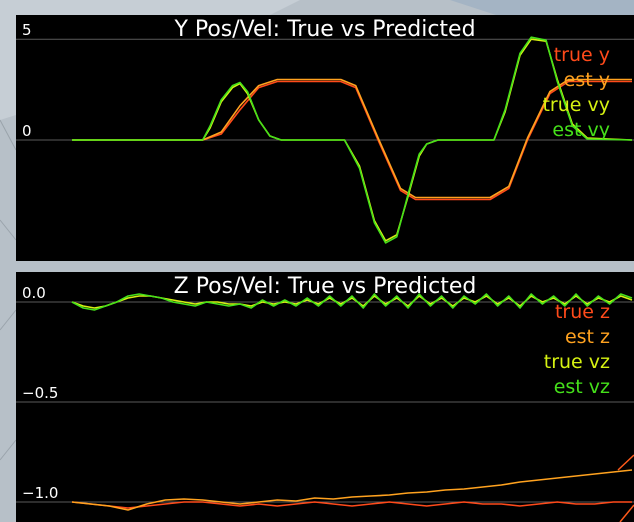 The image size is (634, 522). I want to click on y-tick-label: 0.0, so click(34, 293).